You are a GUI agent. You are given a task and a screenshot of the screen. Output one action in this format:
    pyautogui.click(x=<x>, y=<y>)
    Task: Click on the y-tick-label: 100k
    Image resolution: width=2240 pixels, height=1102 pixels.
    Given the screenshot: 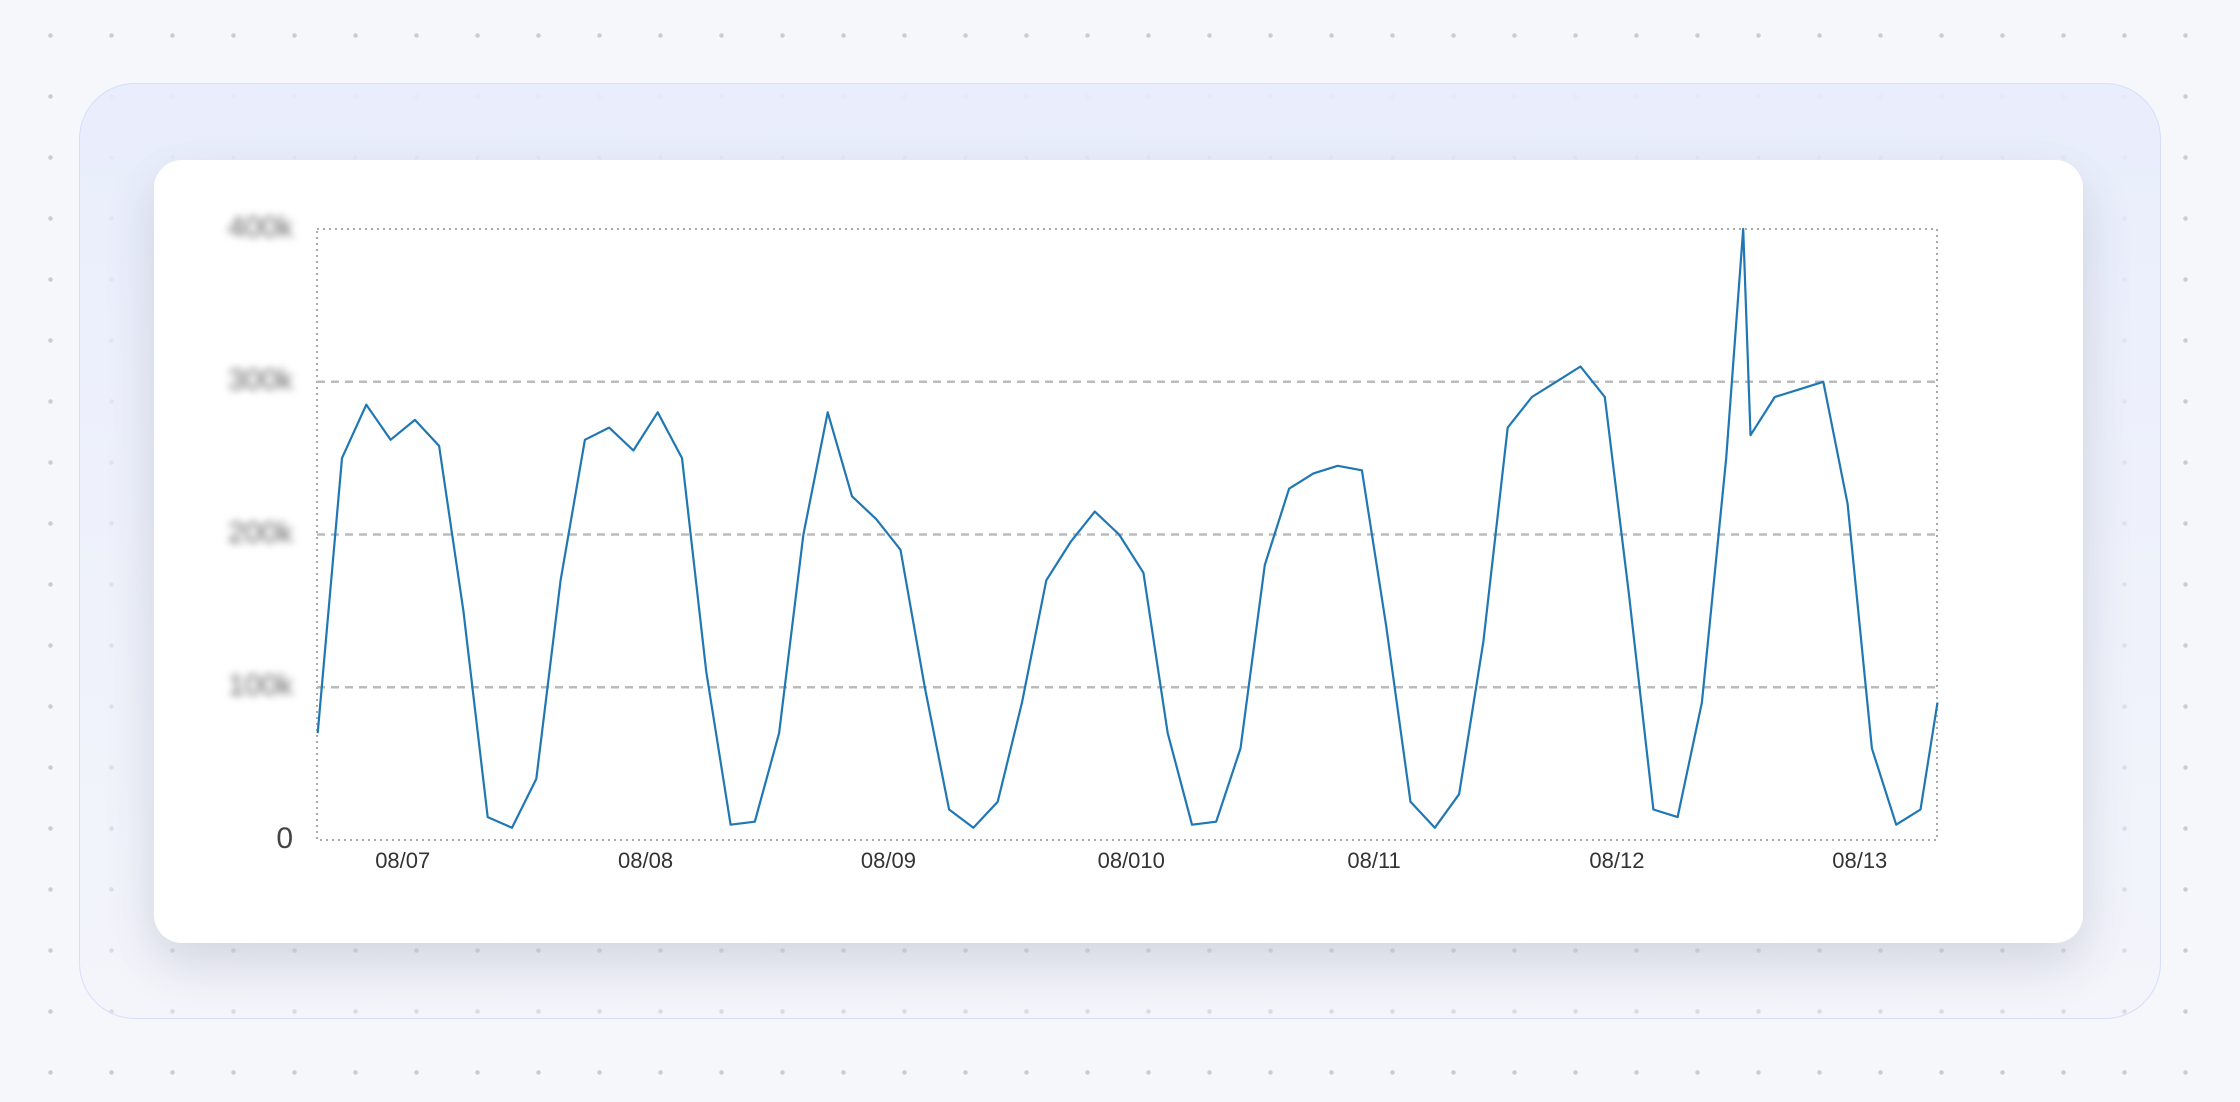 What is the action you would take?
    pyautogui.click(x=261, y=685)
    